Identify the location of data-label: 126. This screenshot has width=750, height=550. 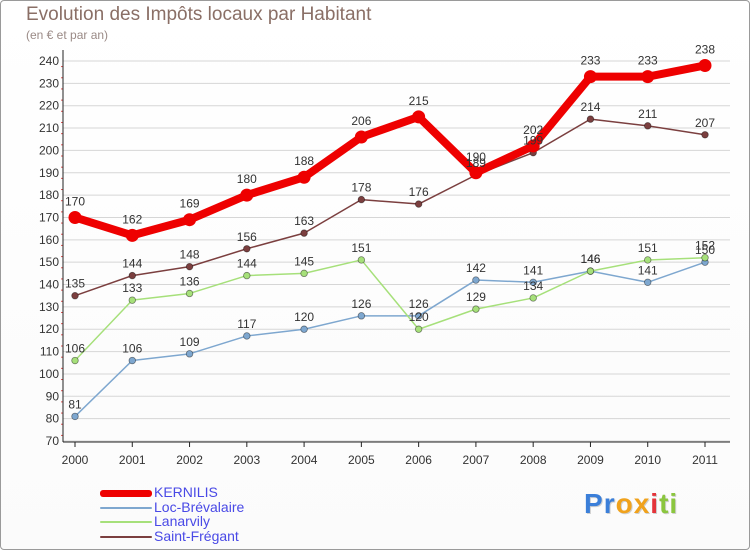
(361, 304).